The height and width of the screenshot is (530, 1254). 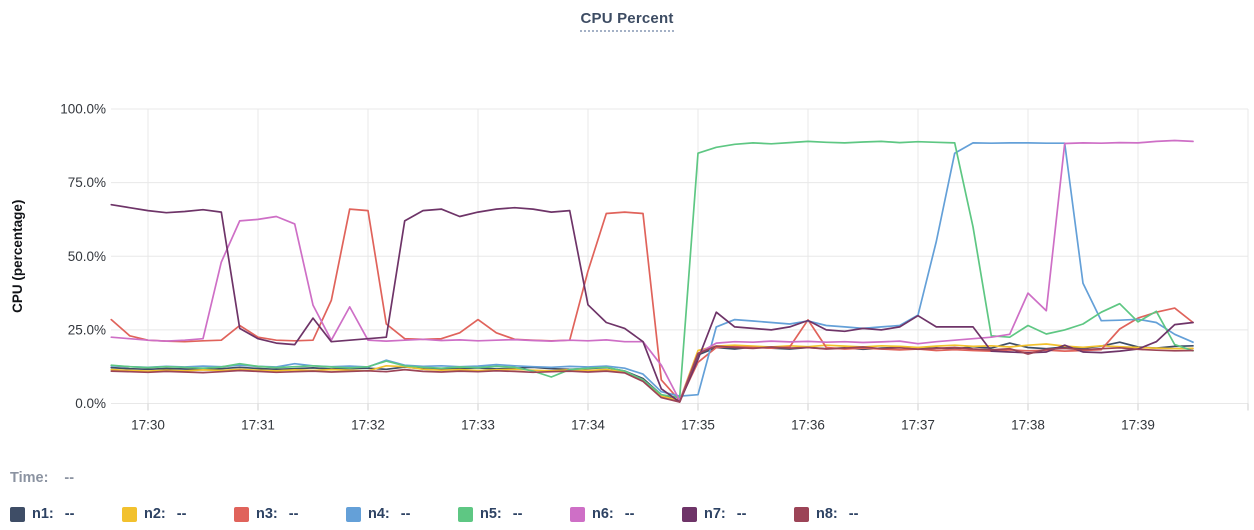 I want to click on y-tick-label: 100.0%, so click(x=83, y=109).